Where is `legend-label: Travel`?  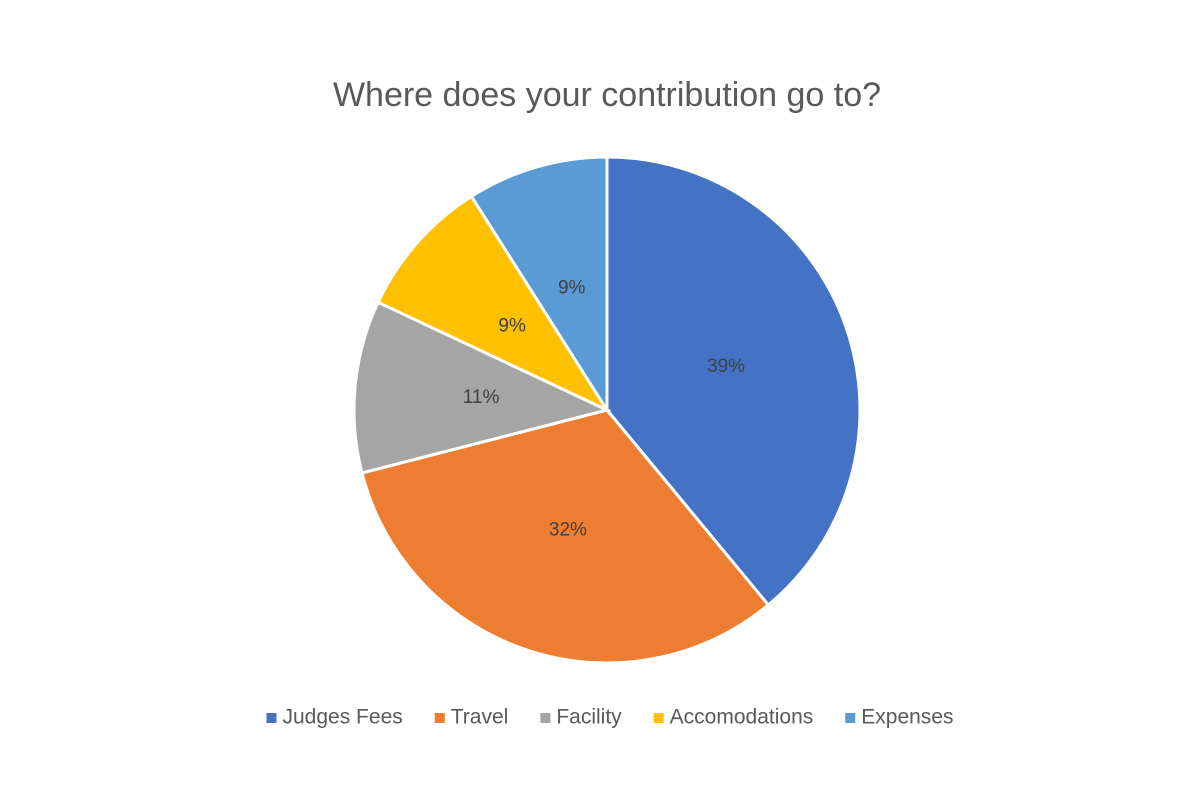
legend-label: Travel is located at coordinates (480, 717).